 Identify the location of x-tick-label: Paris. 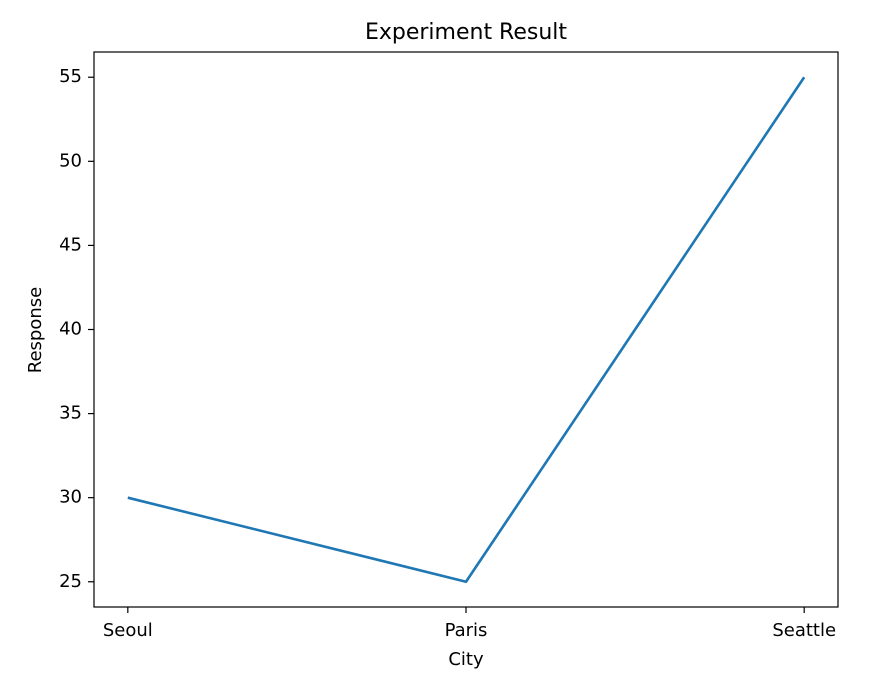
(466, 630).